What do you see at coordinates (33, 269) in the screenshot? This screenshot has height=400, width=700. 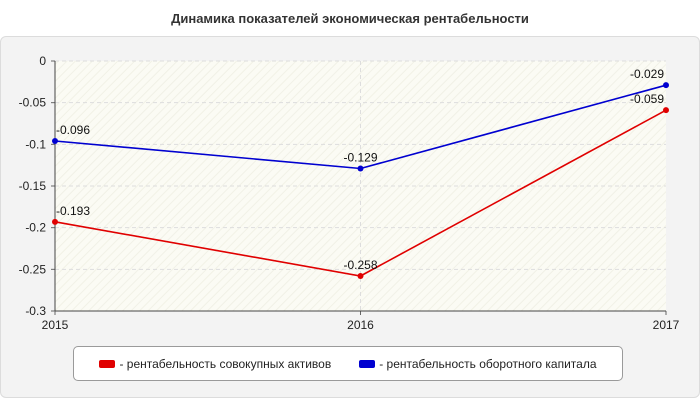 I see `y-tick-label: -0.25` at bounding box center [33, 269].